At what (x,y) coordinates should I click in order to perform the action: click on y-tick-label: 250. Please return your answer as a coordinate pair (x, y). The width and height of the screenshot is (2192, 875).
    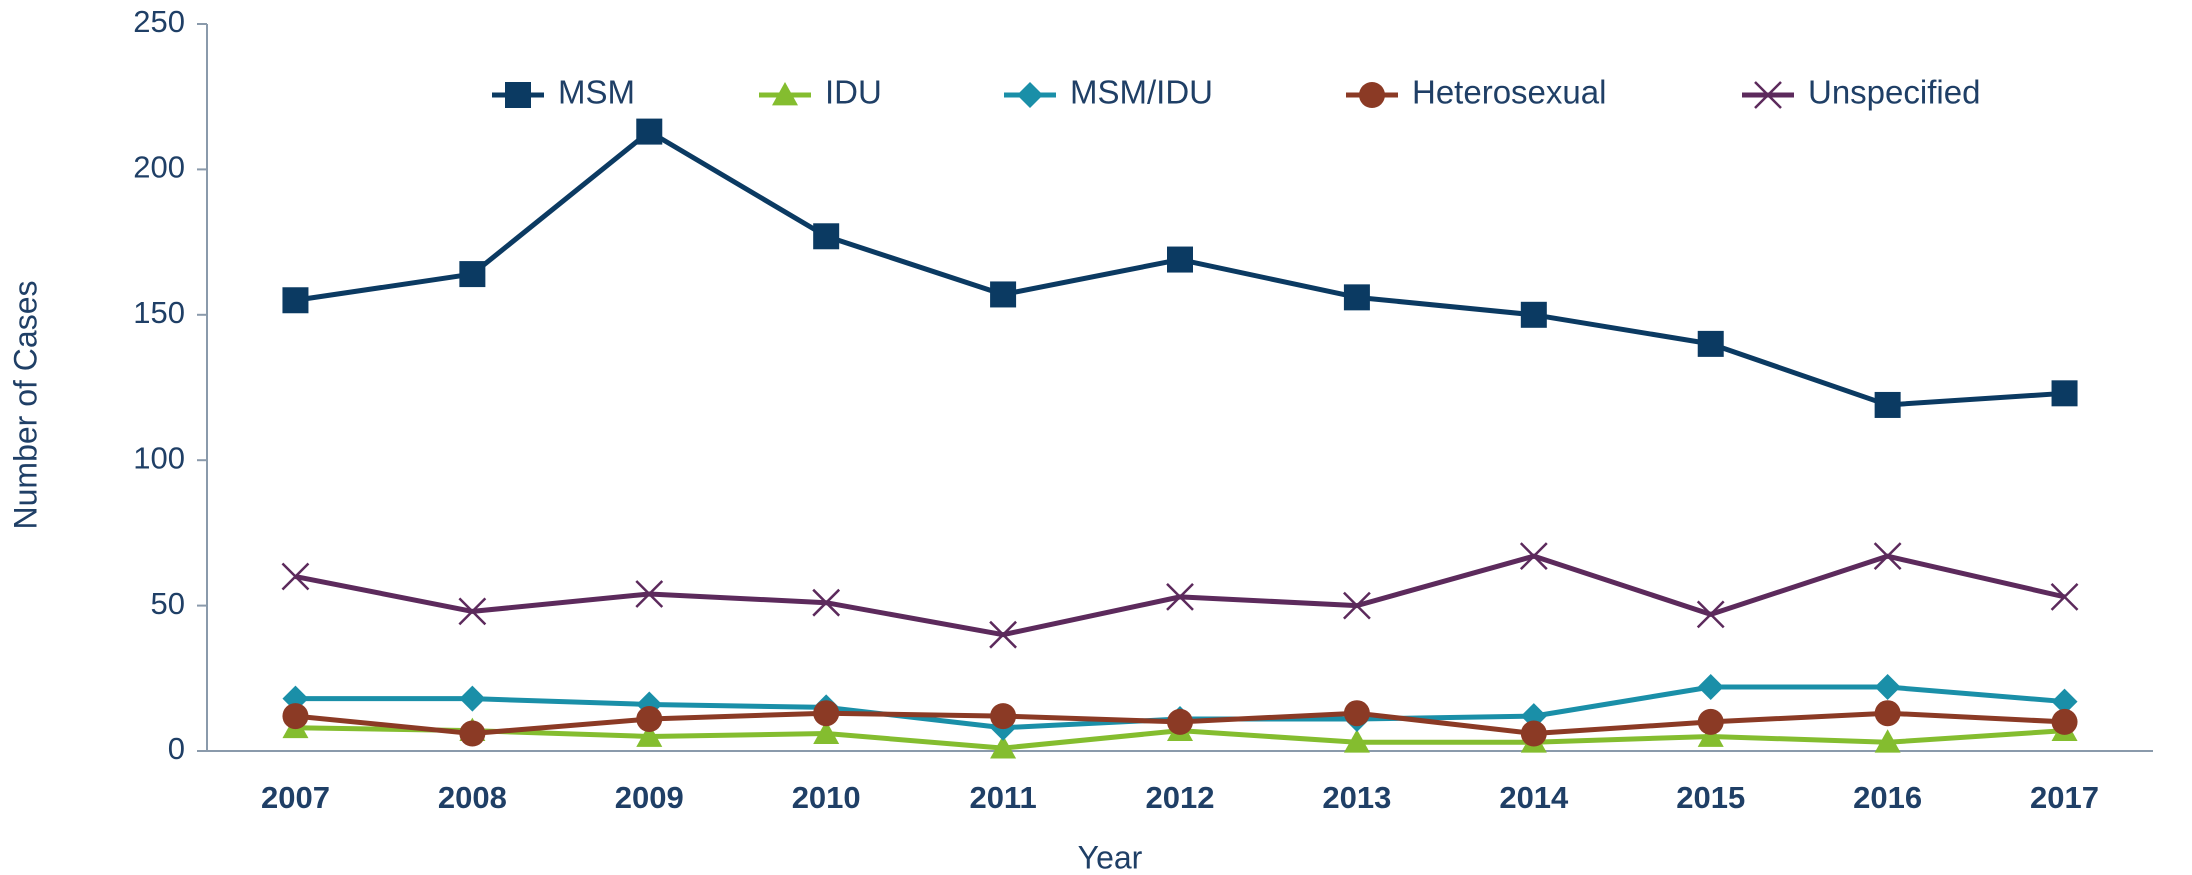
    Looking at the image, I should click on (159, 21).